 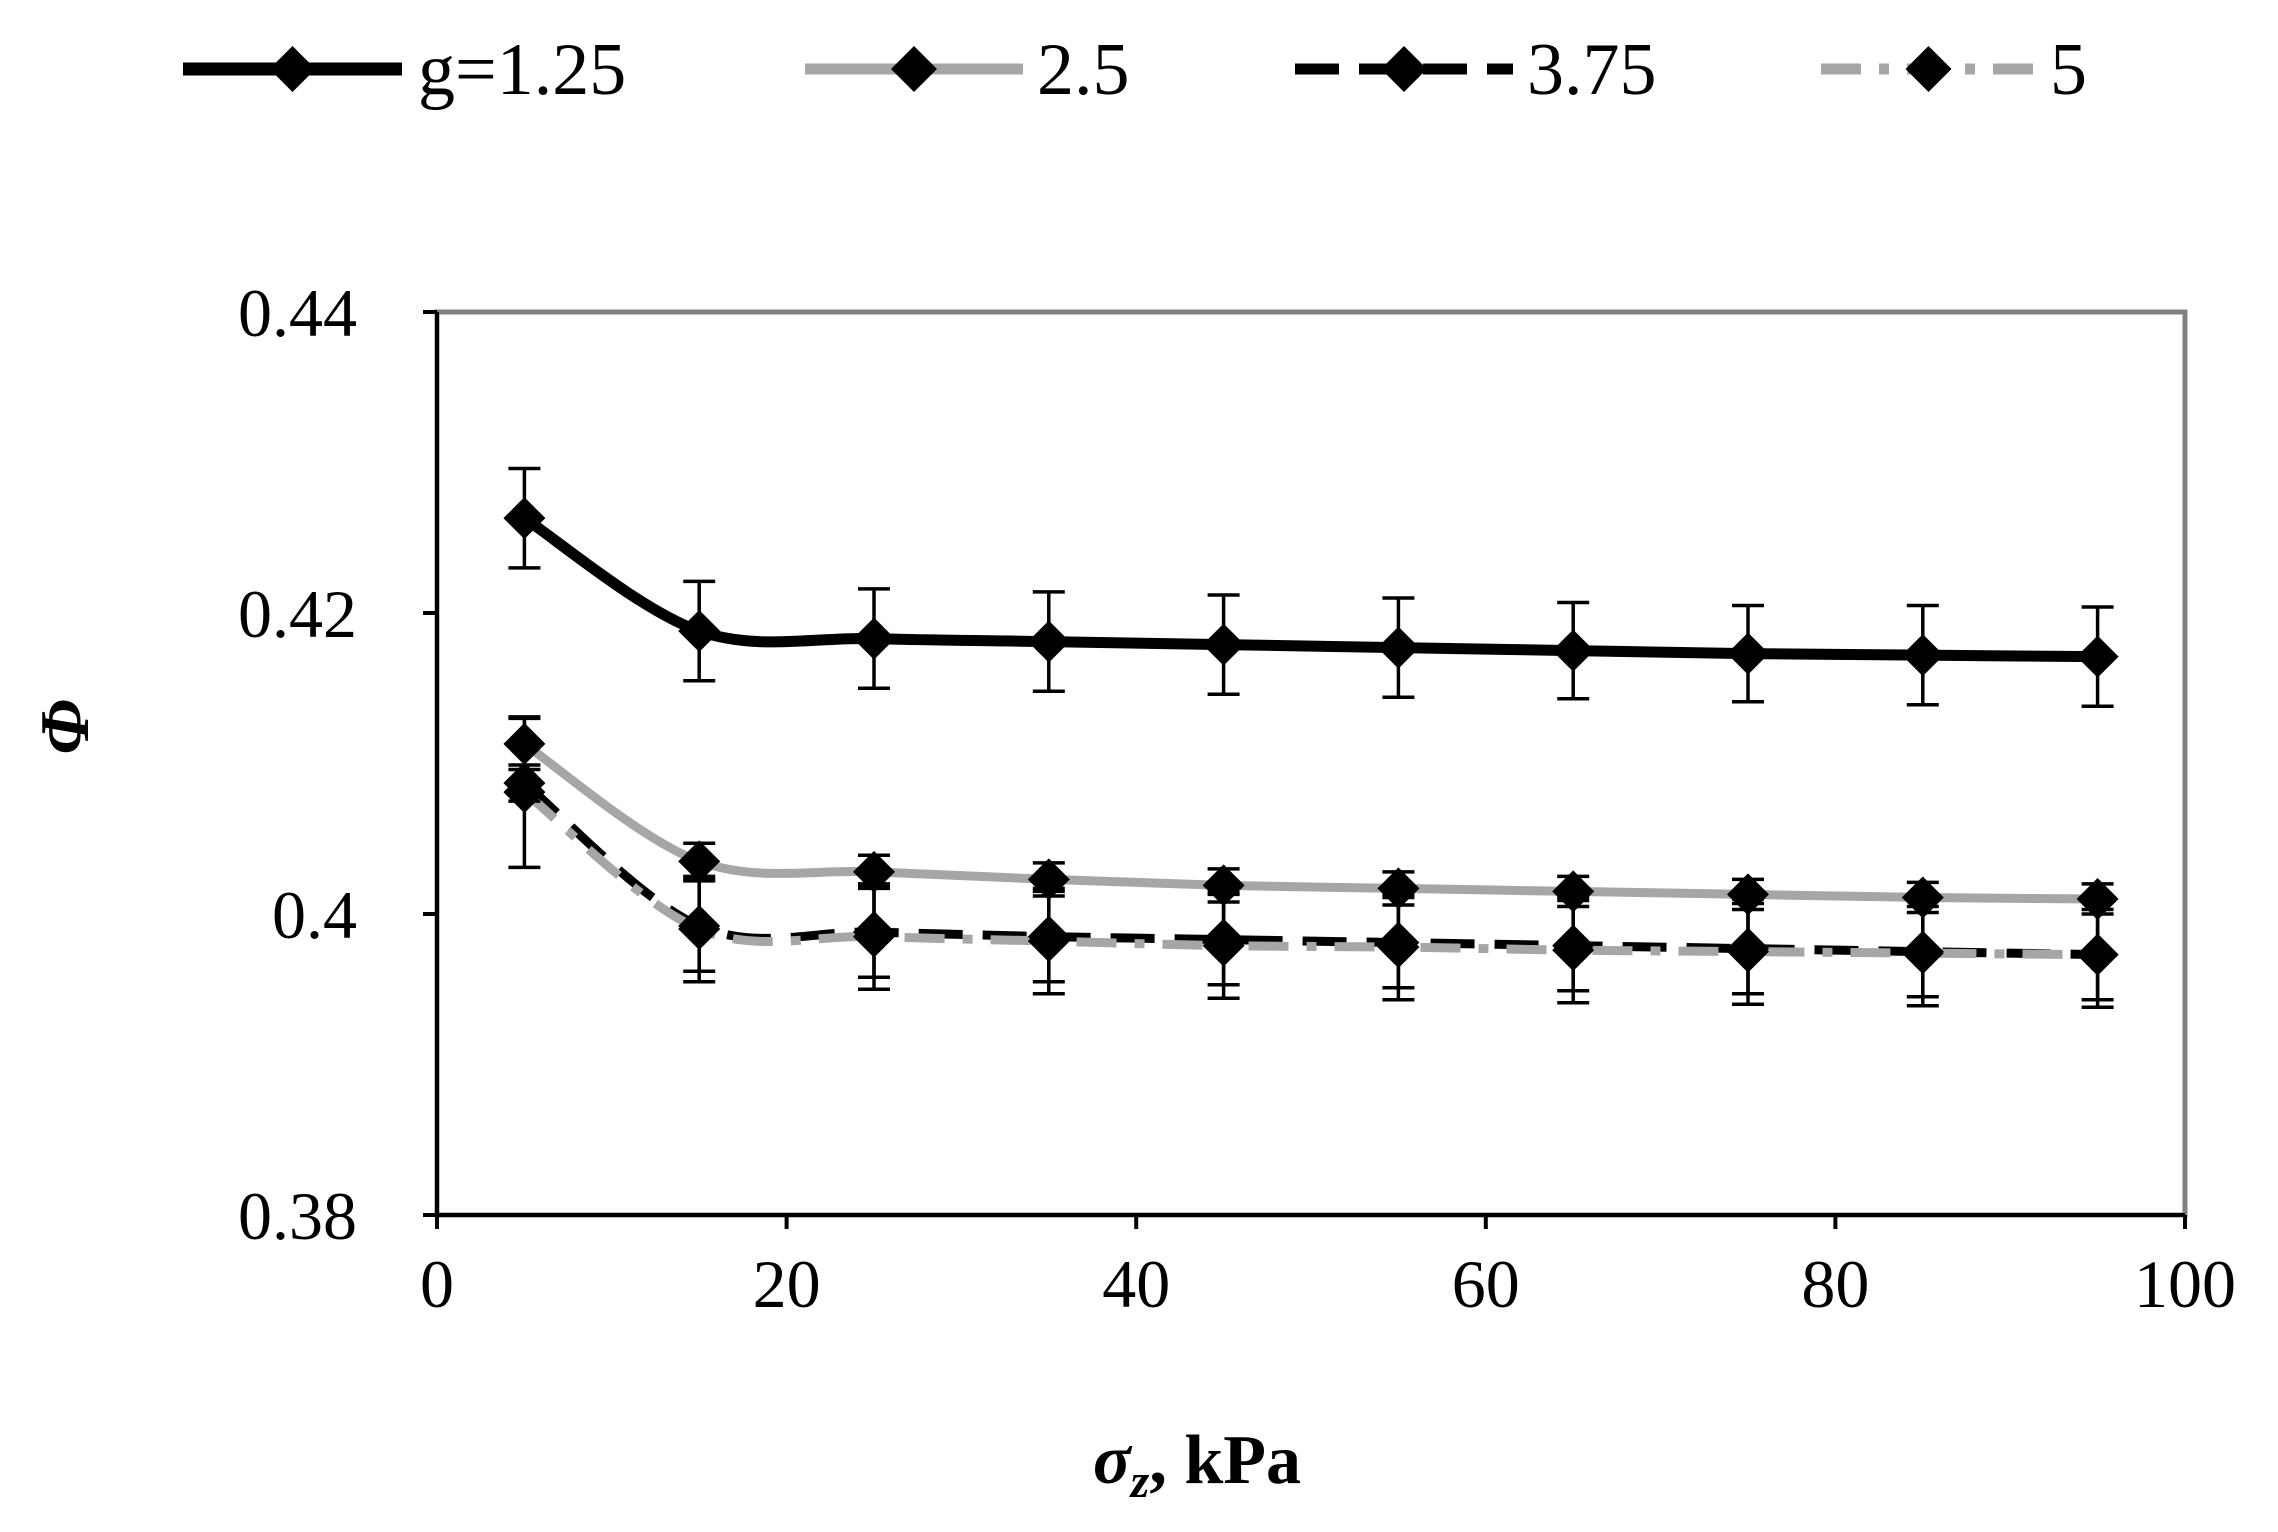 What do you see at coordinates (1136, 1284) in the screenshot?
I see `x-tick-label: 40` at bounding box center [1136, 1284].